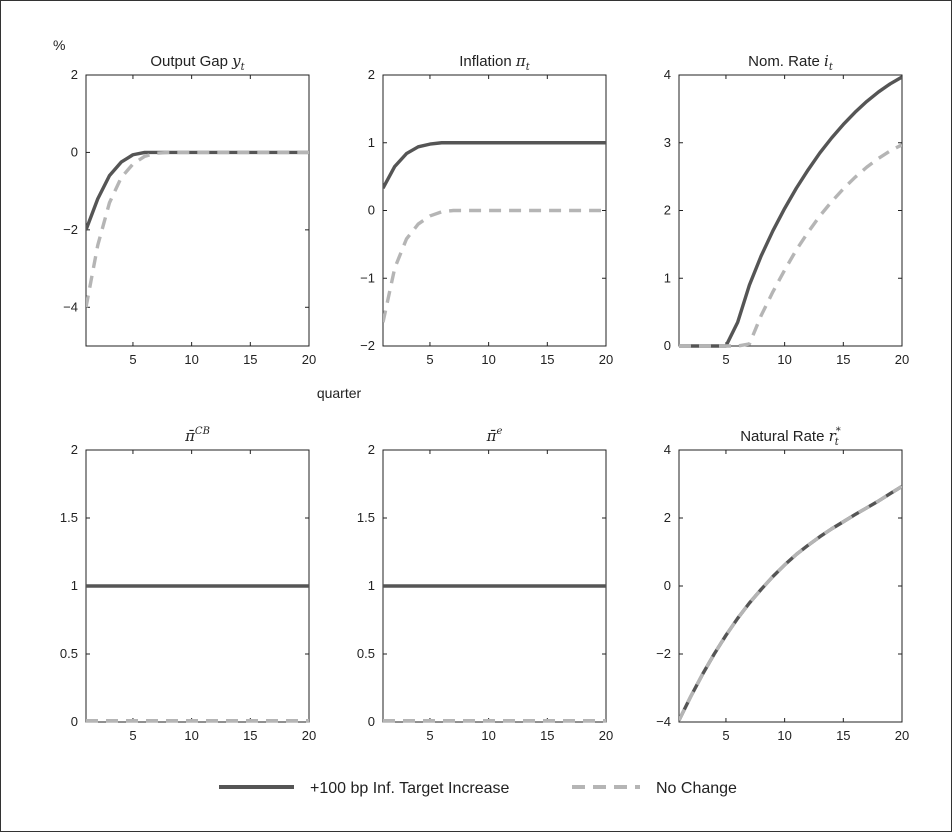 This screenshot has width=952, height=832. I want to click on panel-title-text: Nom. Rate, so click(786, 61).